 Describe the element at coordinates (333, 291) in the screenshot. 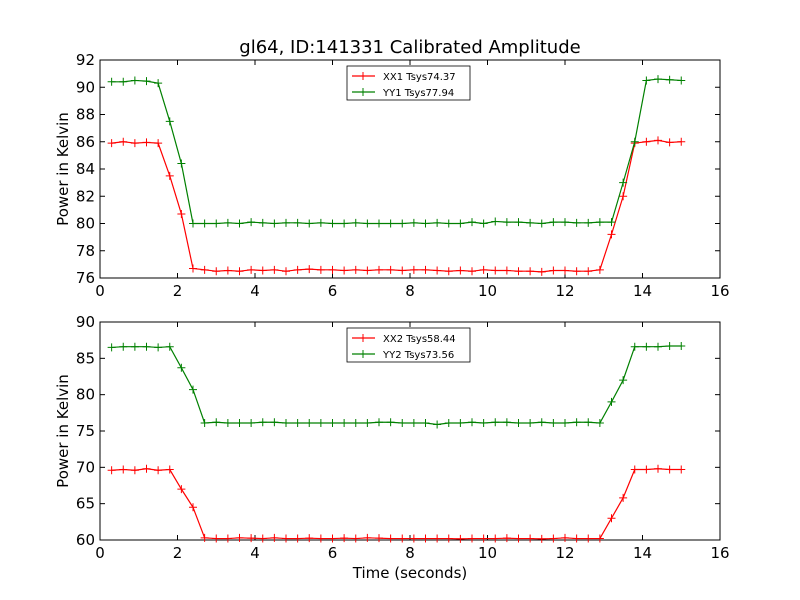

I see `x-tick-label: 6` at that location.